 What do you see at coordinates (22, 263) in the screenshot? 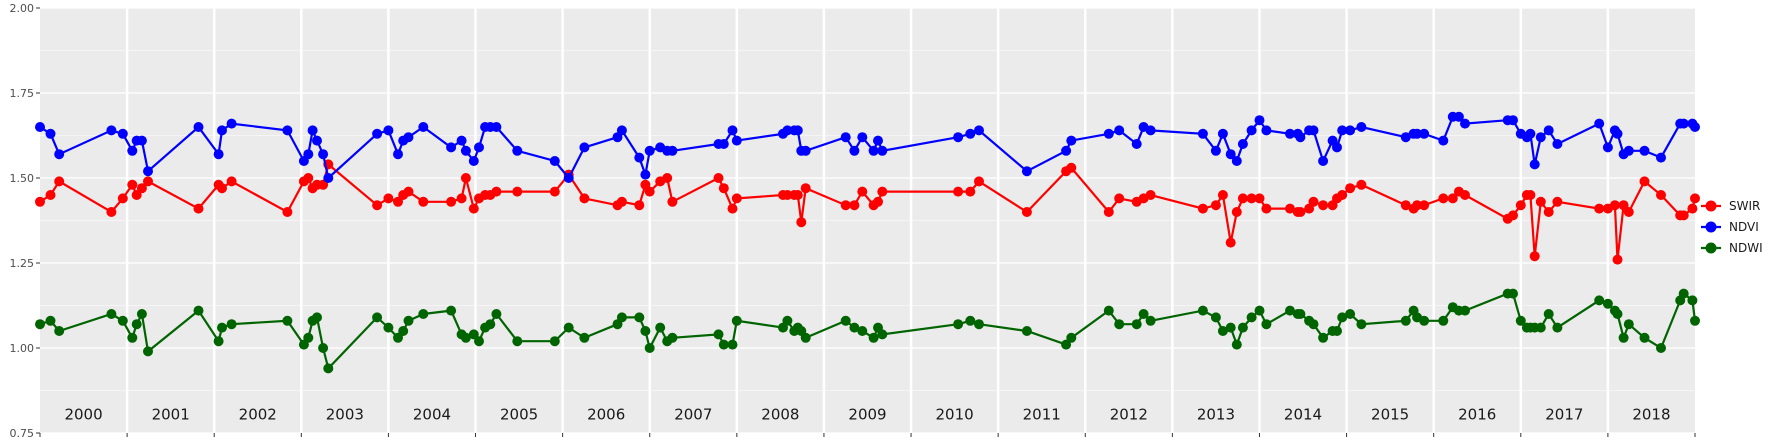
I see `y-tick-label: 1.25` at bounding box center [22, 263].